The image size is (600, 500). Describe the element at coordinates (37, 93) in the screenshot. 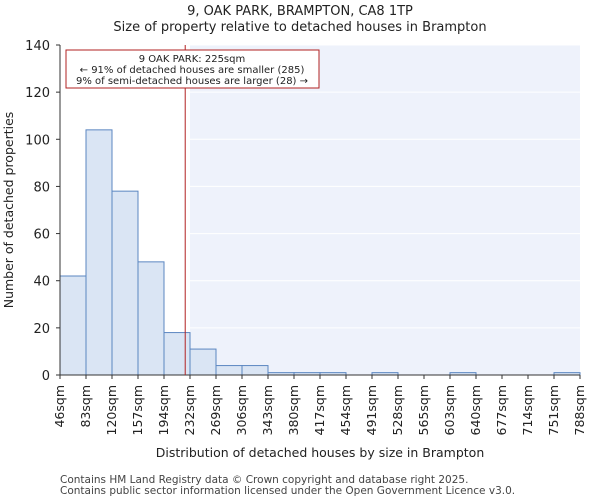

I see `y-tick-label: 120` at that location.